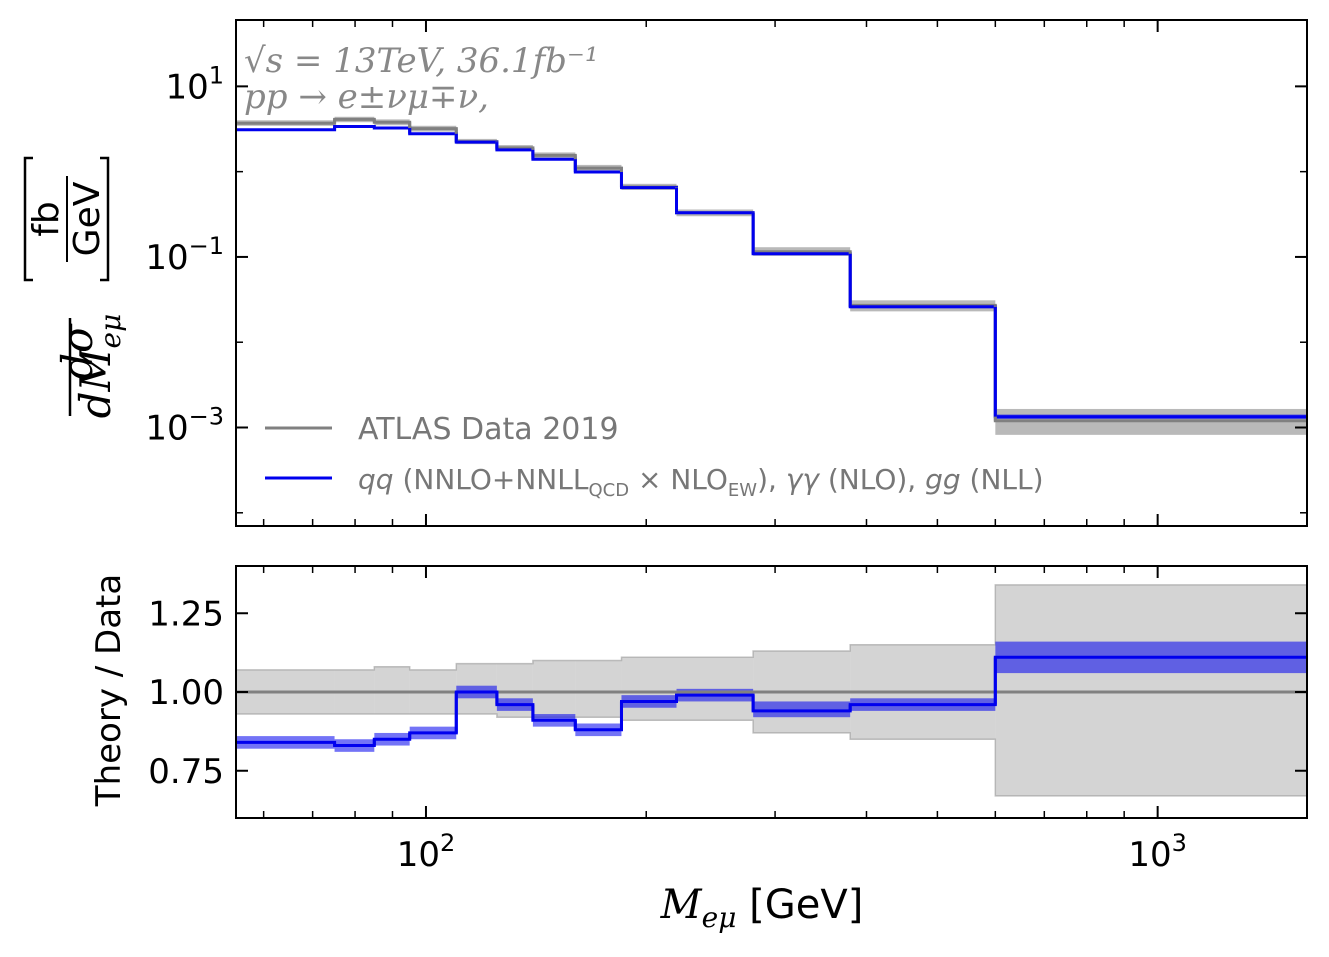  What do you see at coordinates (681, 905) in the screenshot?
I see `xlabel-M: M` at bounding box center [681, 905].